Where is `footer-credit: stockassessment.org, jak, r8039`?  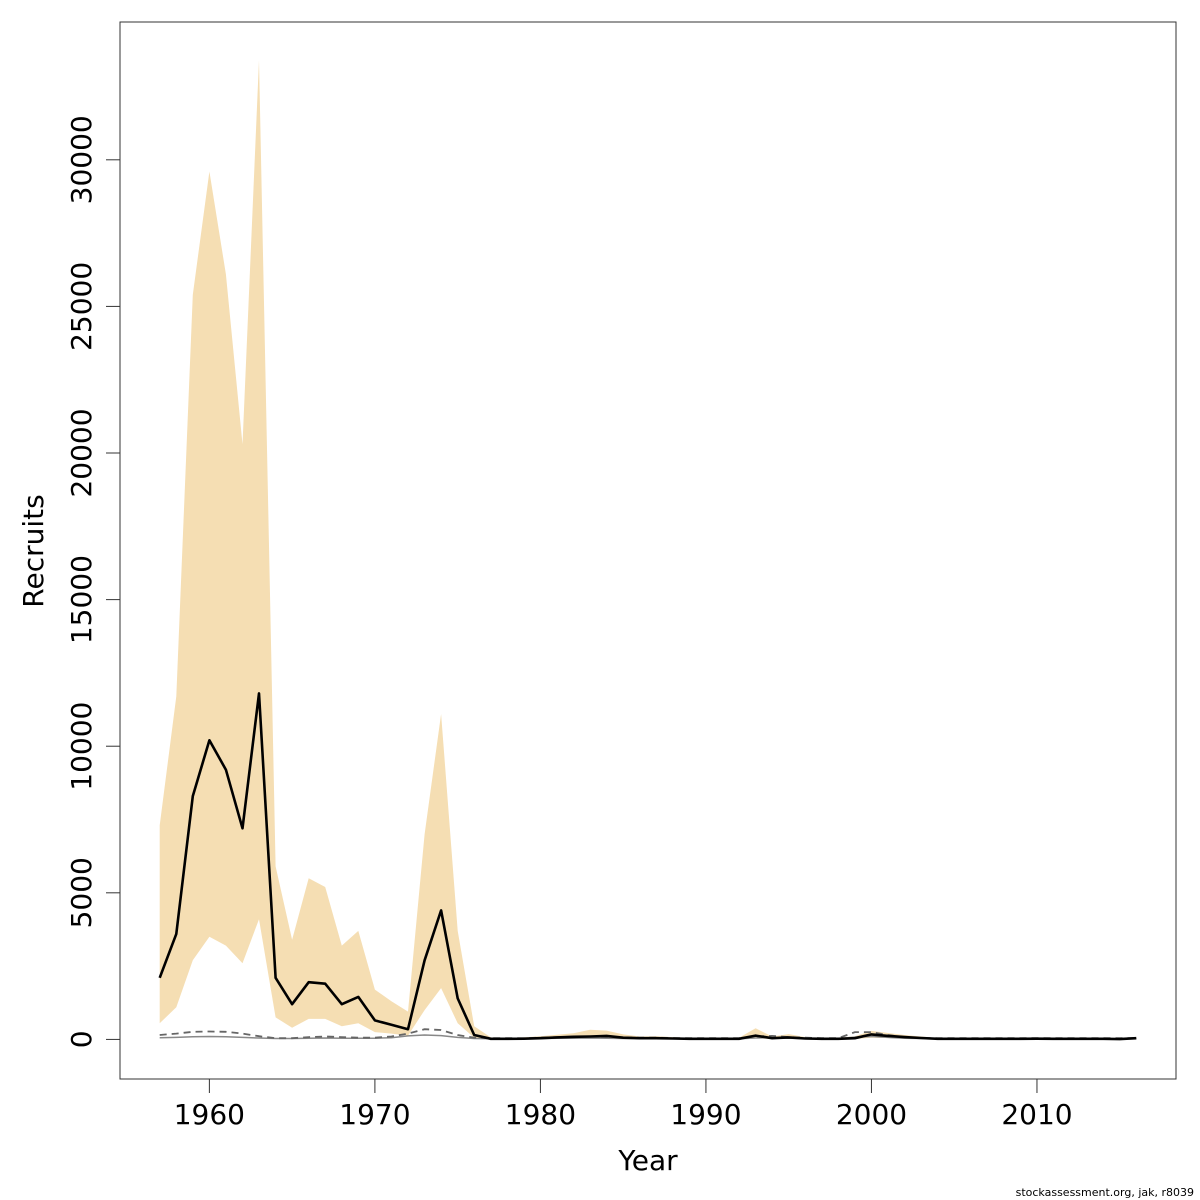 footer-credit: stockassessment.org, jak, r8039 is located at coordinates (1105, 1192).